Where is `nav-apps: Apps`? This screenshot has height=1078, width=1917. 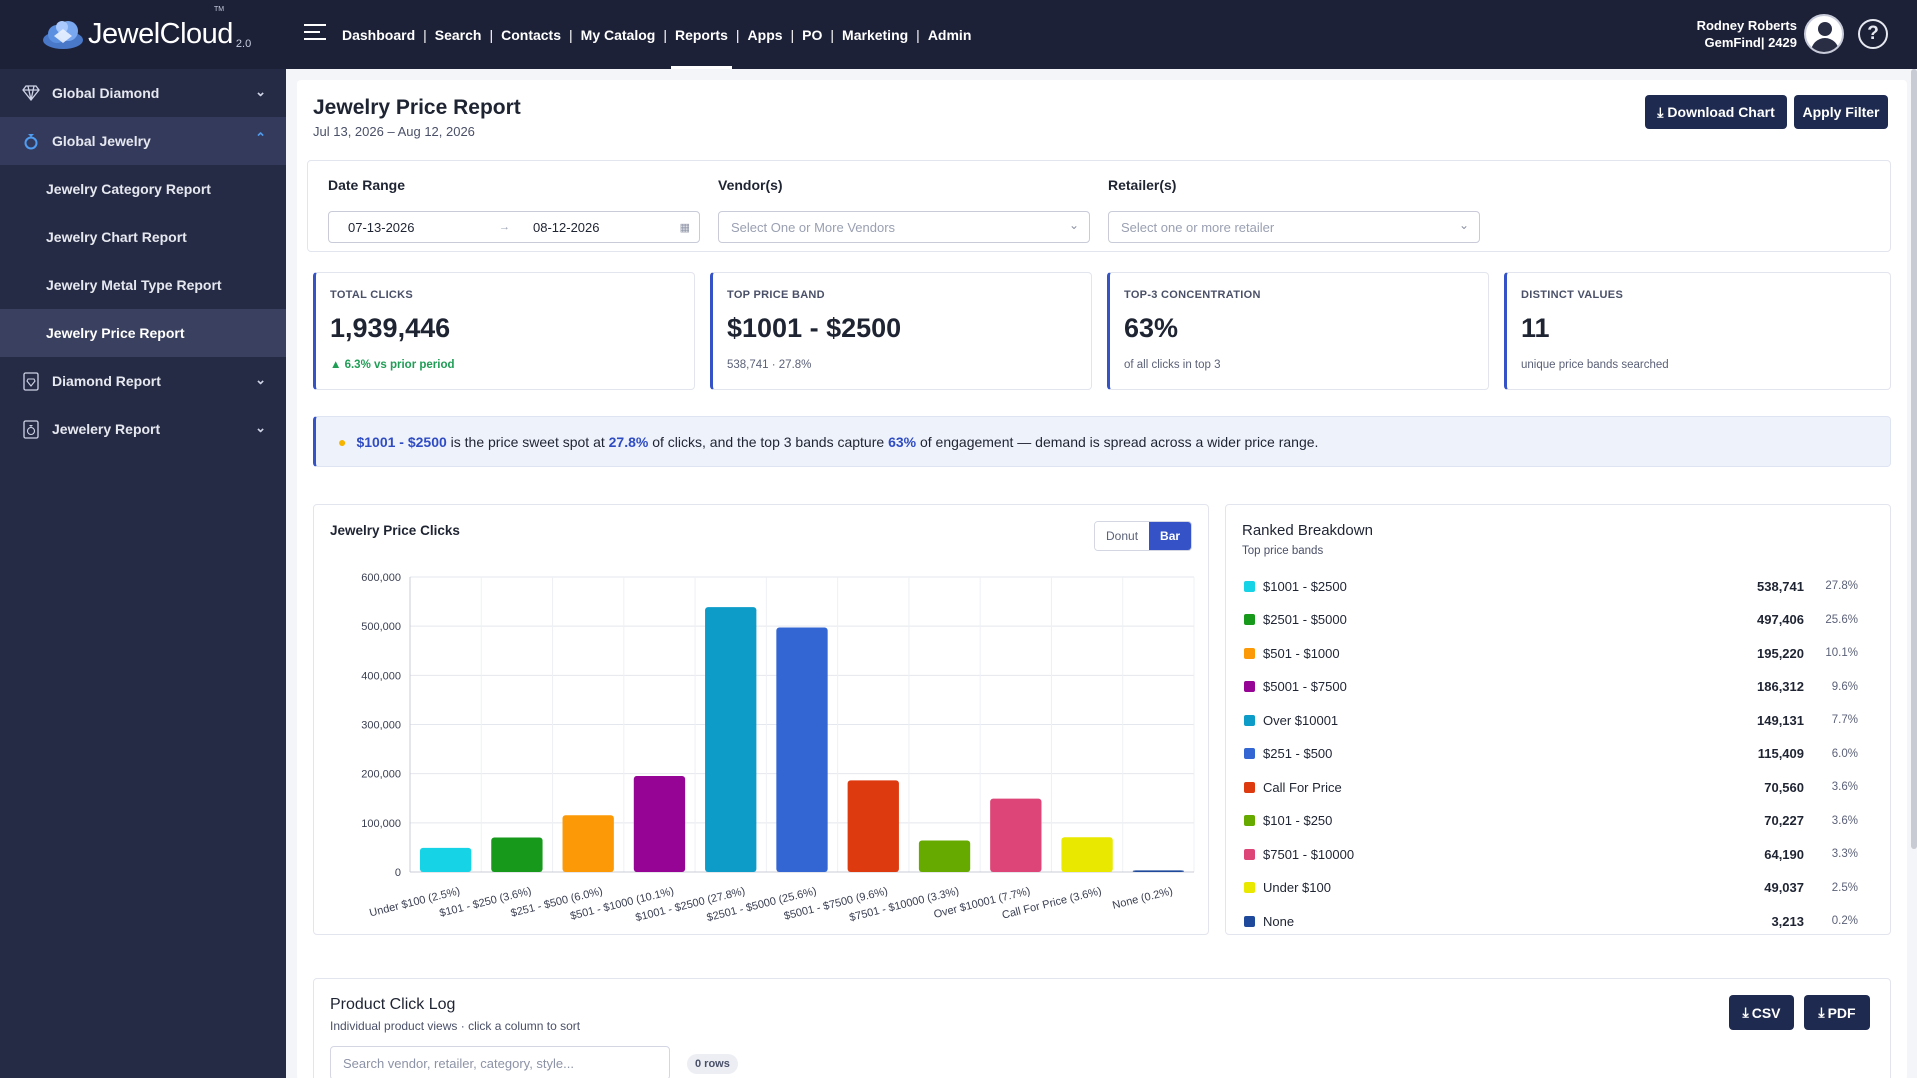
nav-apps: Apps is located at coordinates (765, 34).